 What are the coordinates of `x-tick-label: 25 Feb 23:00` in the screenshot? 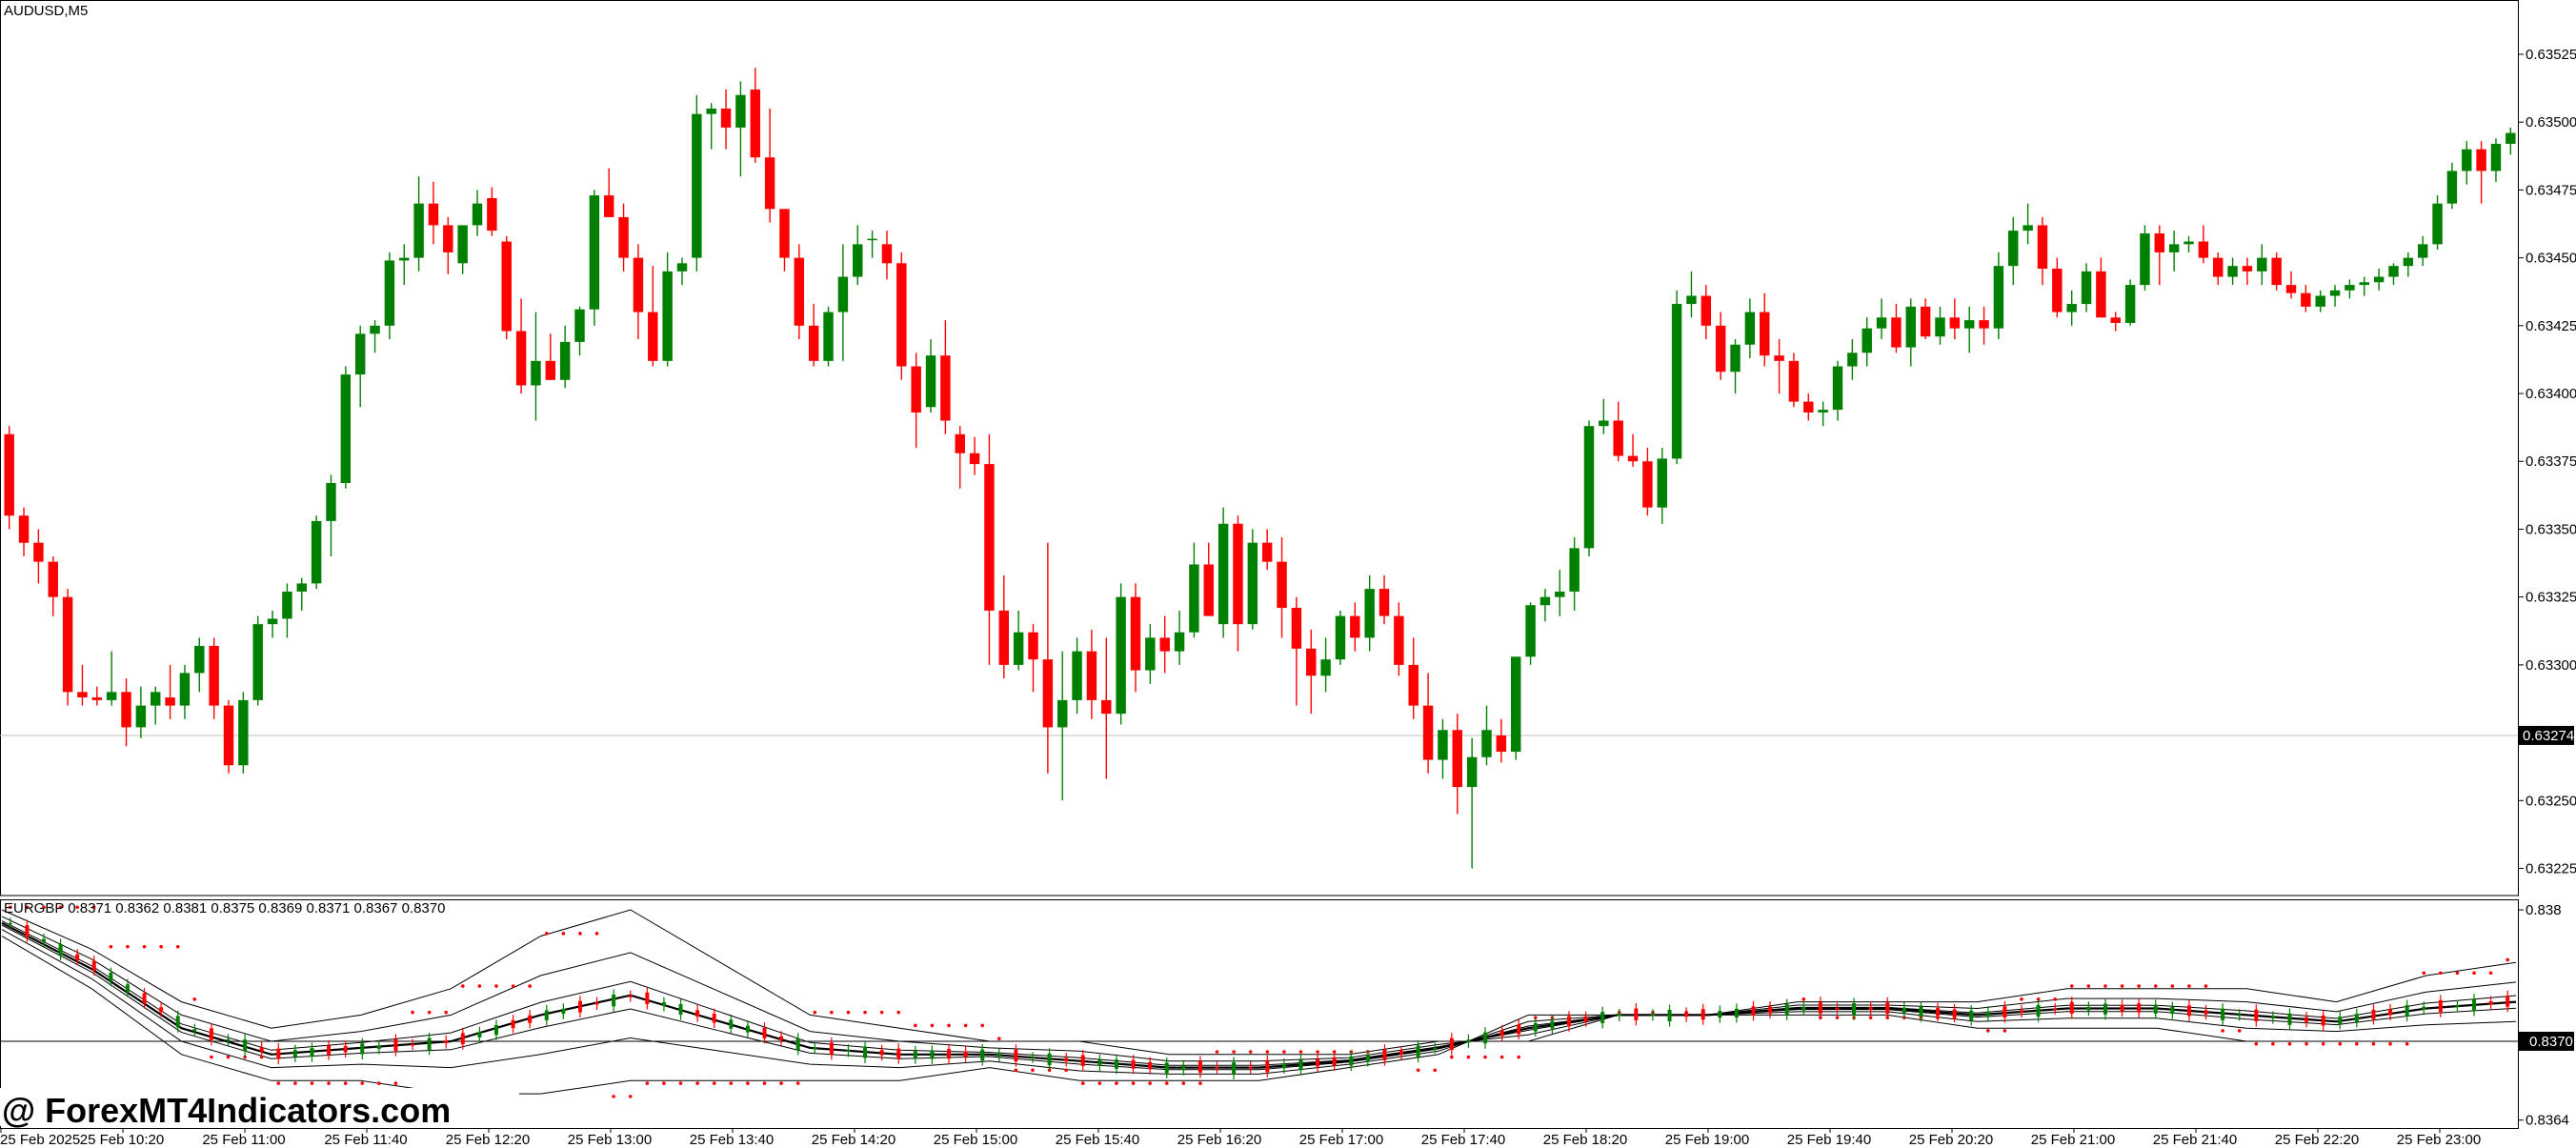 It's located at (2439, 1140).